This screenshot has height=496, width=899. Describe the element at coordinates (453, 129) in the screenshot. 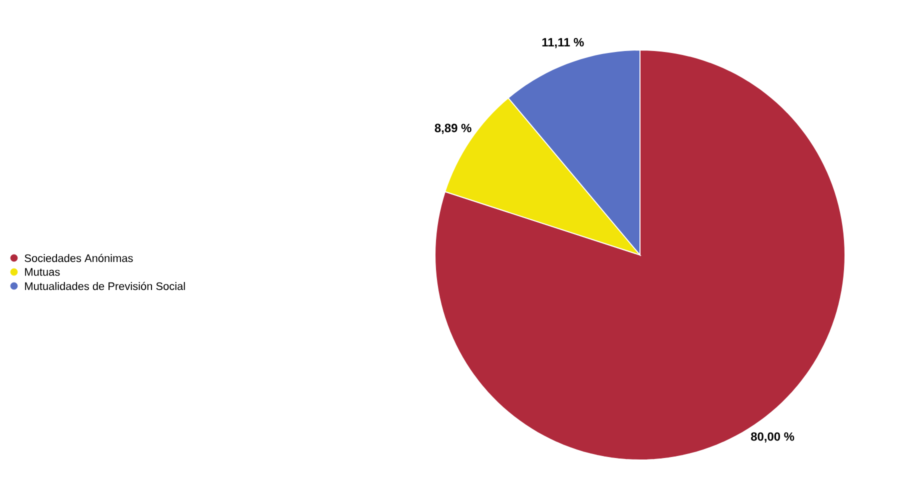

I see `data-label: 8,89 %` at that location.